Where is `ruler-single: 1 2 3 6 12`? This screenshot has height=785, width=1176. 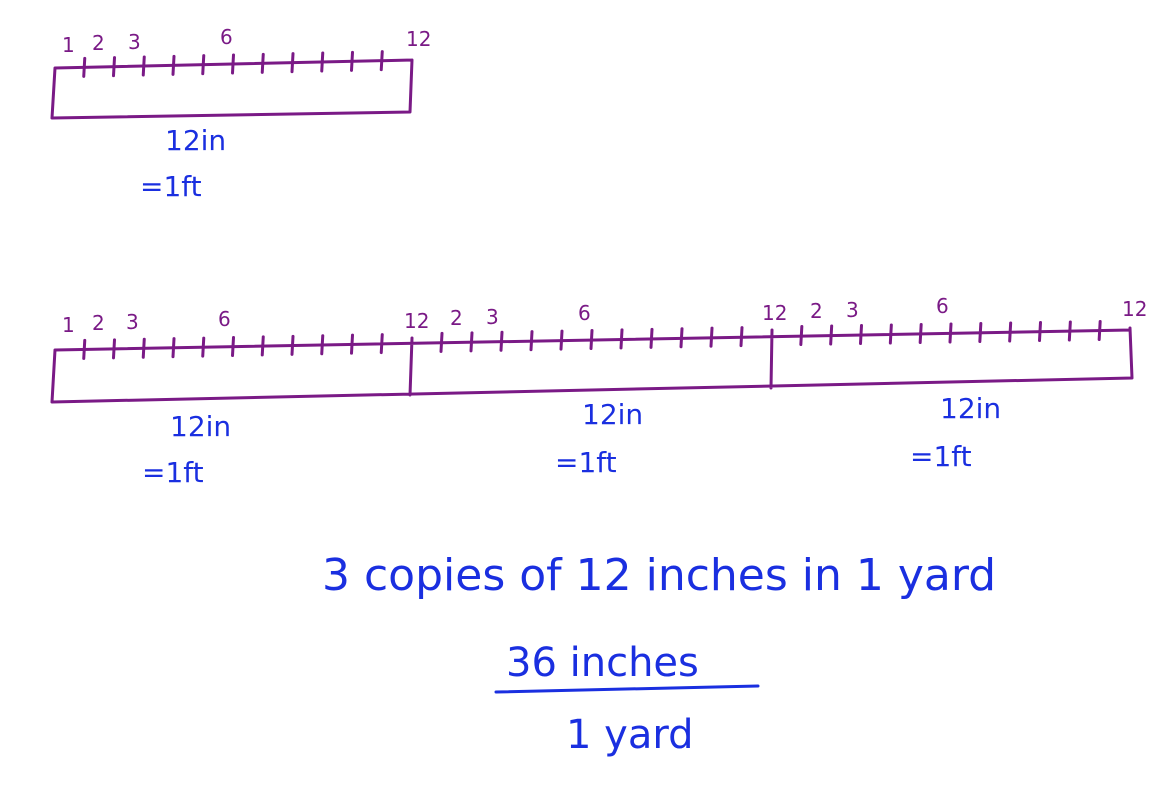 ruler-single: 1 2 3 6 12 is located at coordinates (240, 72).